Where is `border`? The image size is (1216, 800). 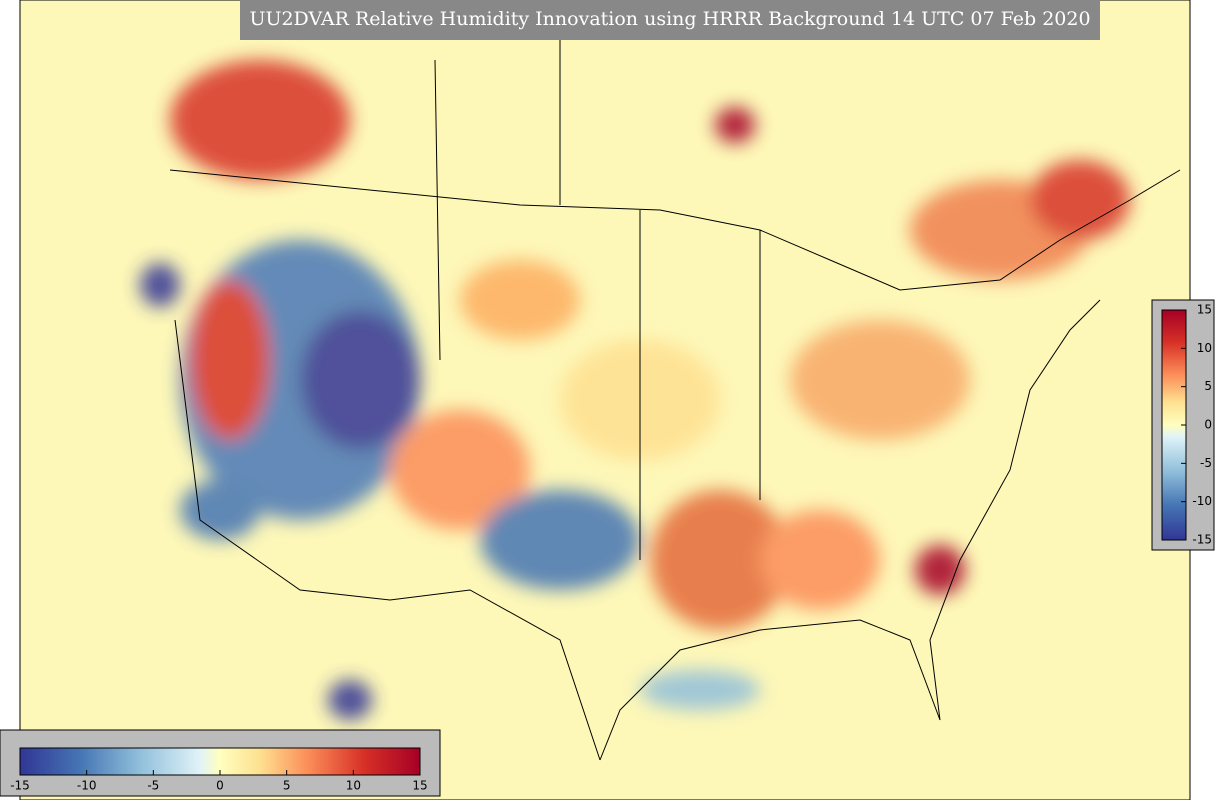
border is located at coordinates (675, 230).